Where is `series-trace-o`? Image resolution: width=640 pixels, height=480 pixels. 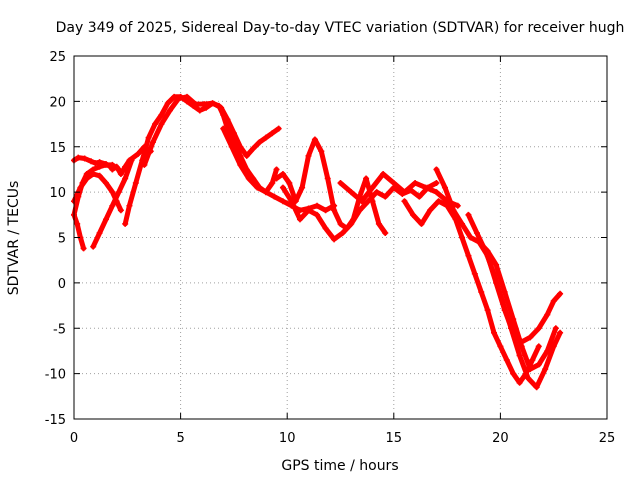
series-trace-o is located at coordinates (517, 306).